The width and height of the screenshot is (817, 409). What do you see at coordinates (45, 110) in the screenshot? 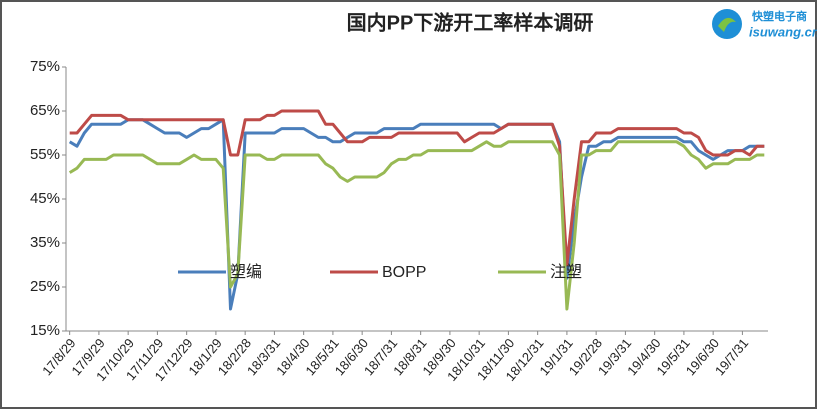
I see `y-tick-label: 65%` at bounding box center [45, 110].